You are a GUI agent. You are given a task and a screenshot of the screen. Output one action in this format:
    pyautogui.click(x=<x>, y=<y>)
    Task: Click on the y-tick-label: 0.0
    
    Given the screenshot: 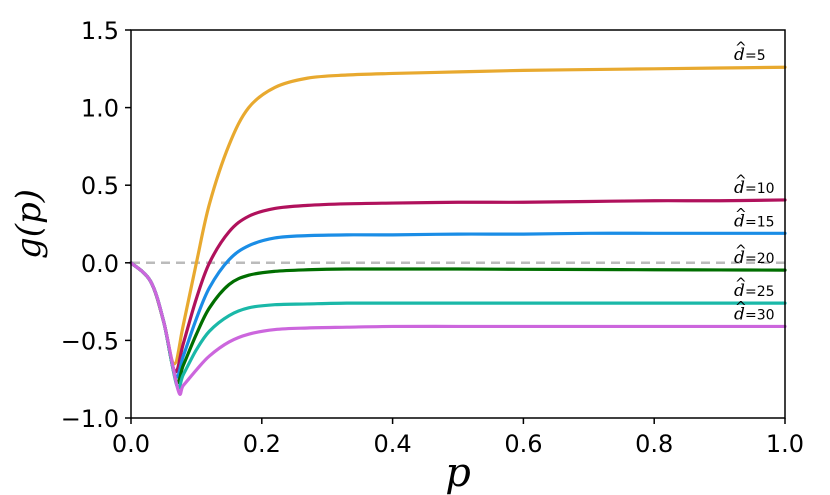 What is the action you would take?
    pyautogui.click(x=100, y=264)
    